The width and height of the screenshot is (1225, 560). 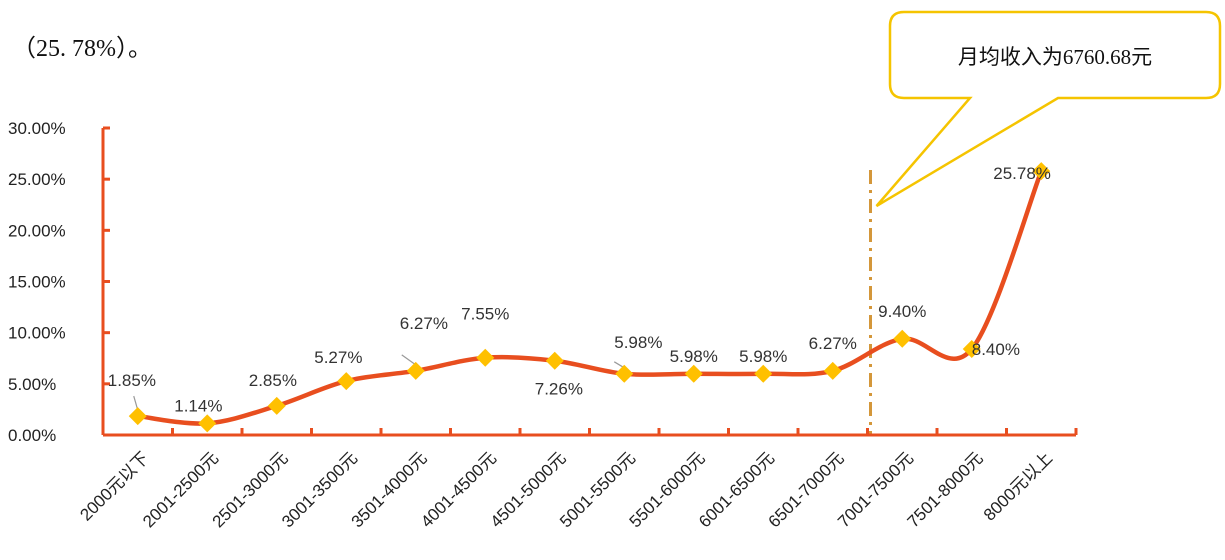 I want to click on intro-text: （25. 78%）。, so click(x=82, y=49).